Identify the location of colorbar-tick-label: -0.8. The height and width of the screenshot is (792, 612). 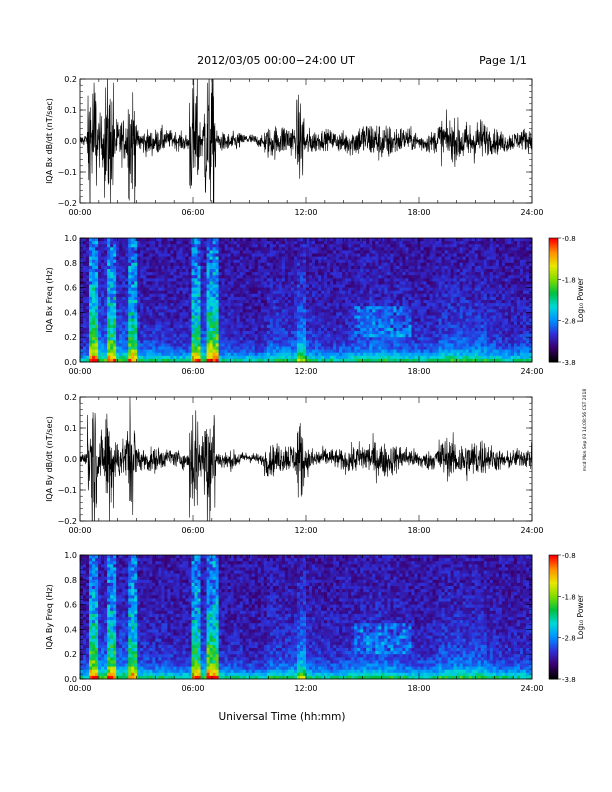
(569, 239).